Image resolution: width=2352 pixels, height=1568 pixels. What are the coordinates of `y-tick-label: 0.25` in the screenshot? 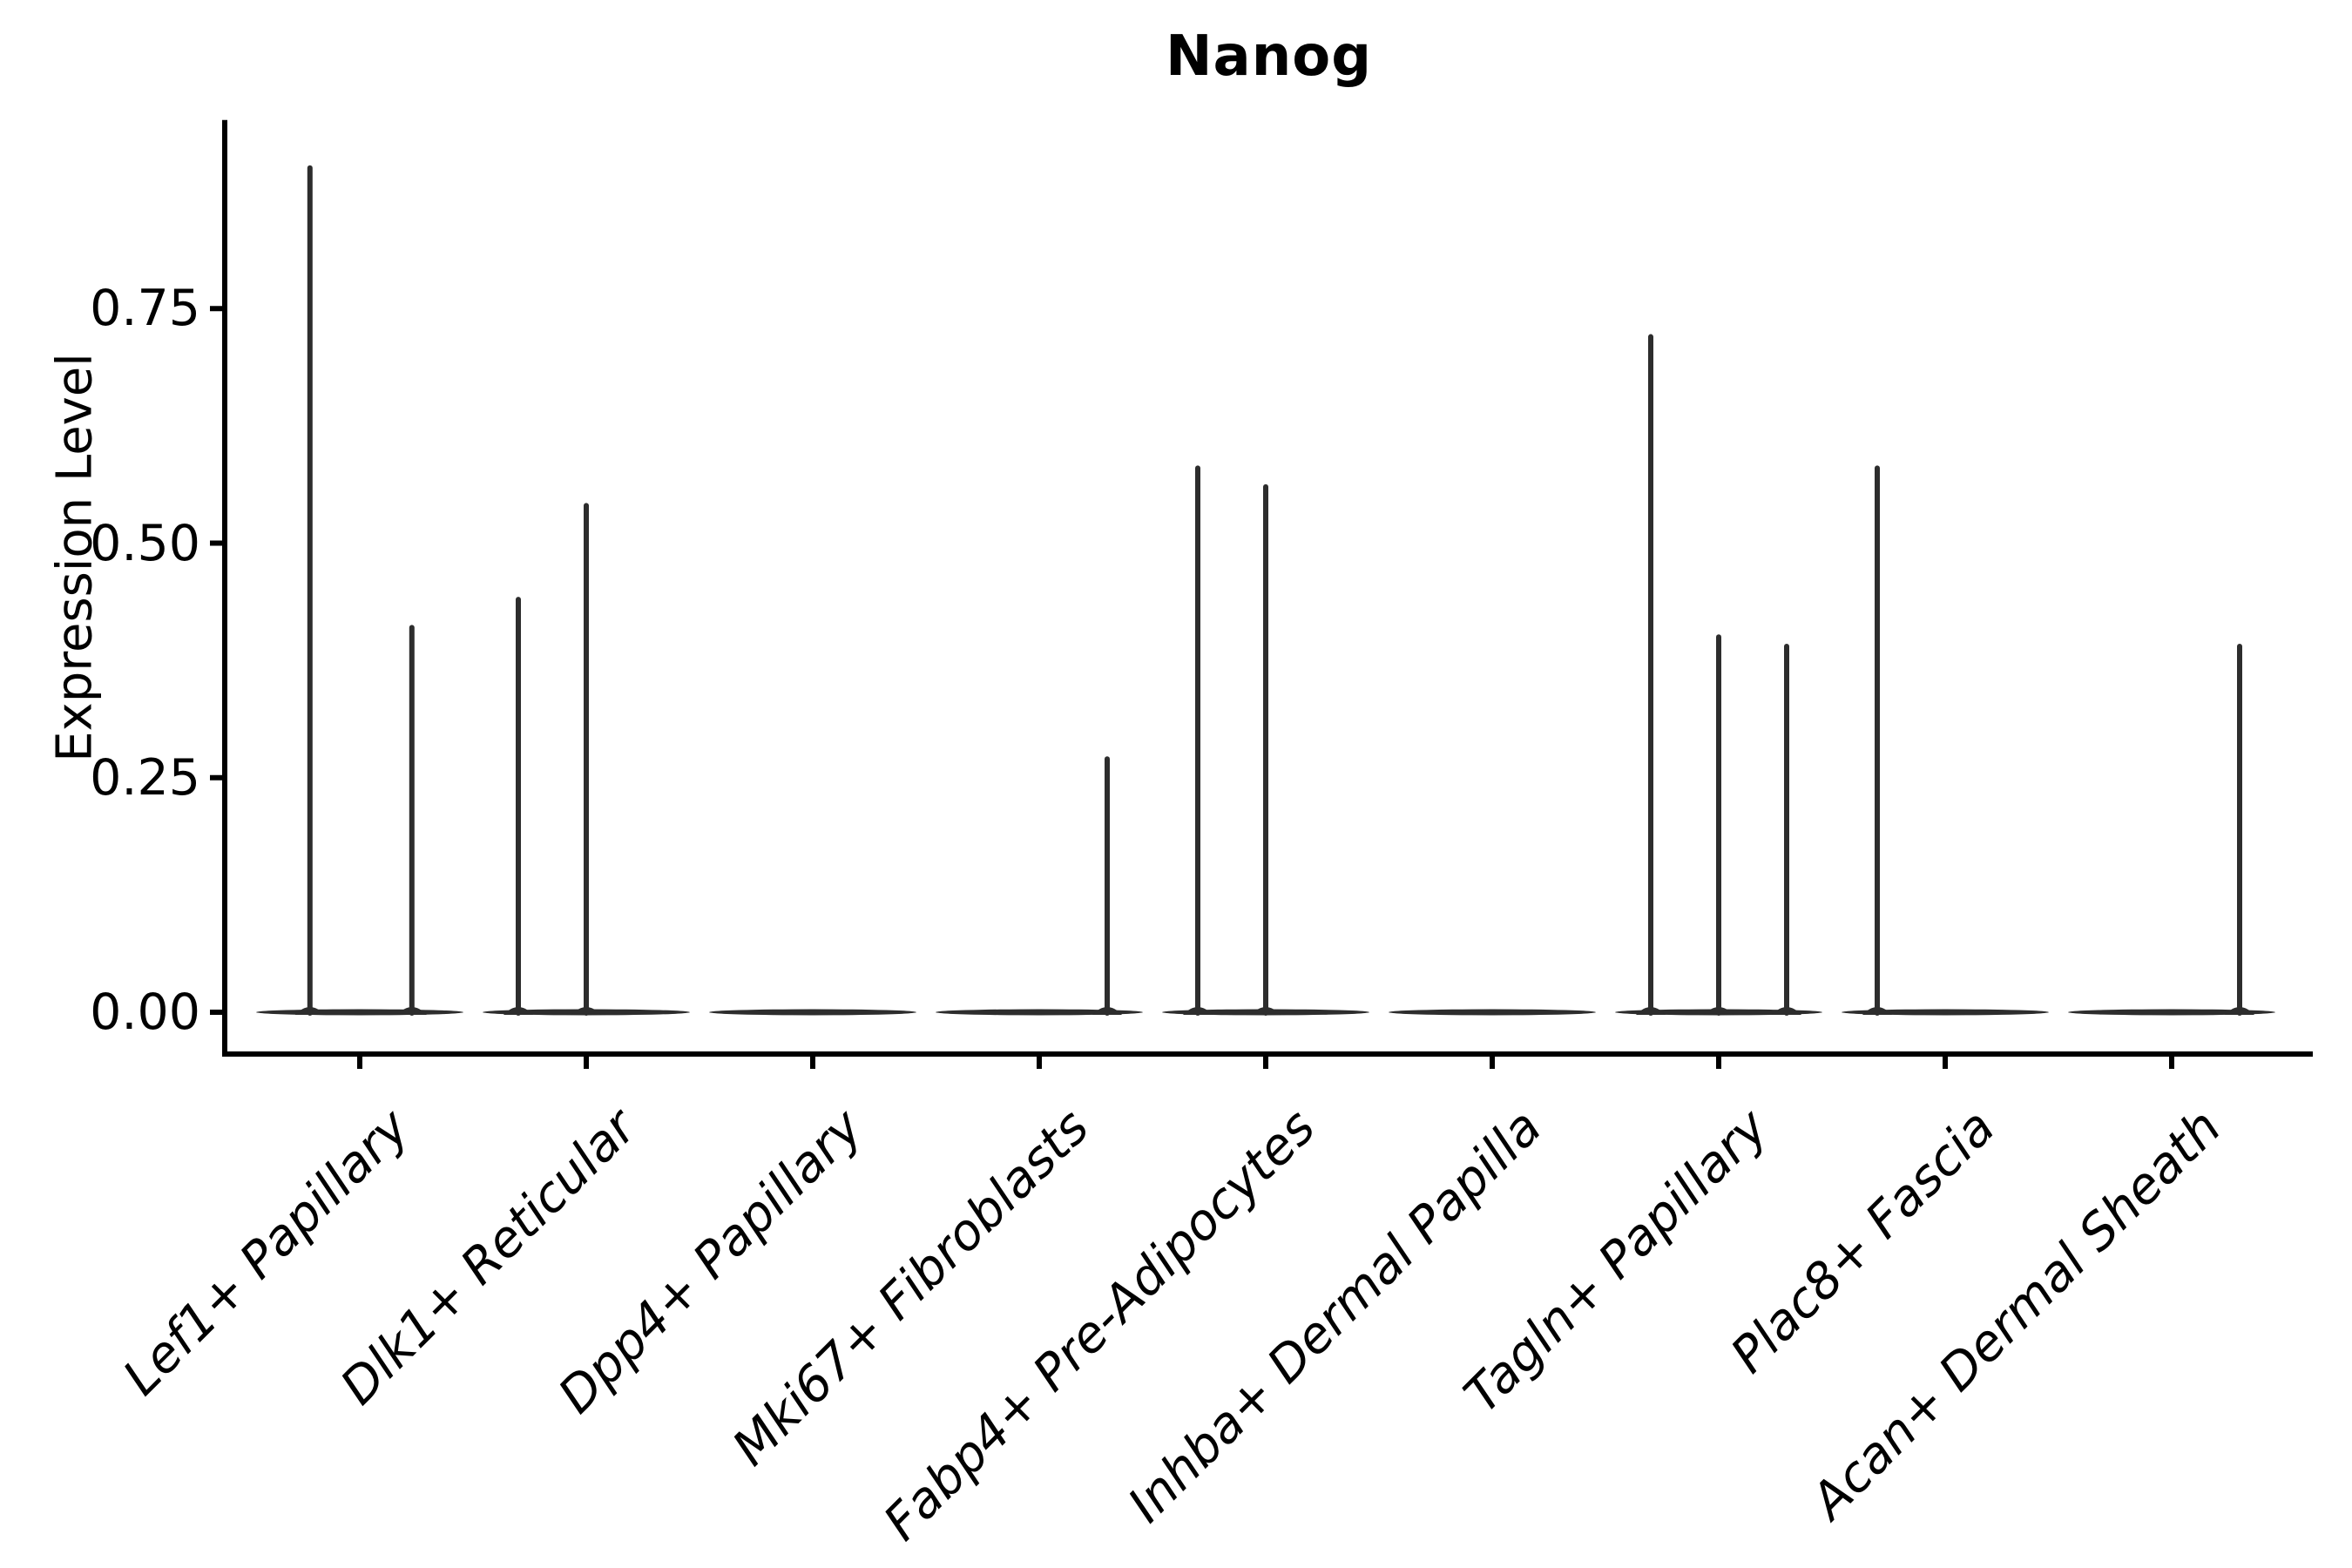 It's located at (145, 777).